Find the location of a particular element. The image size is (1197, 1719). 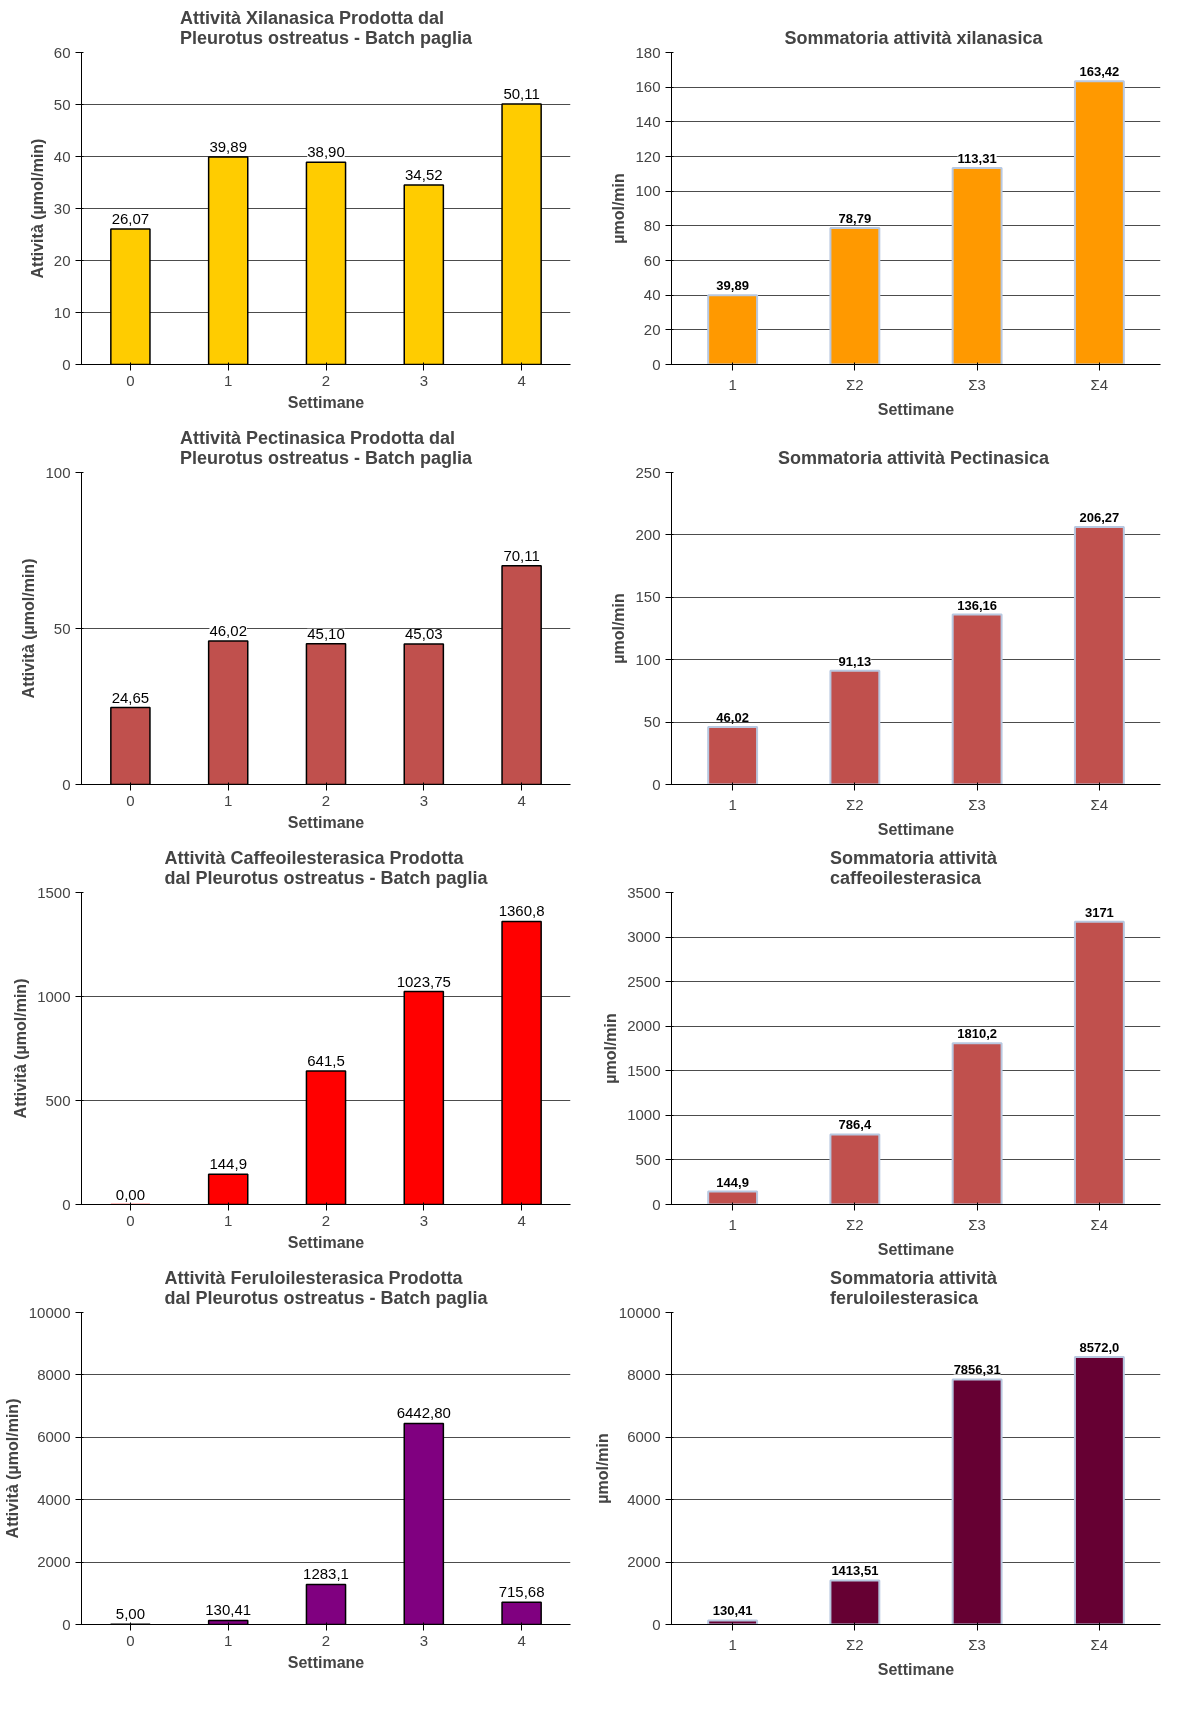

data-label: 5,00 is located at coordinates (130, 1614).